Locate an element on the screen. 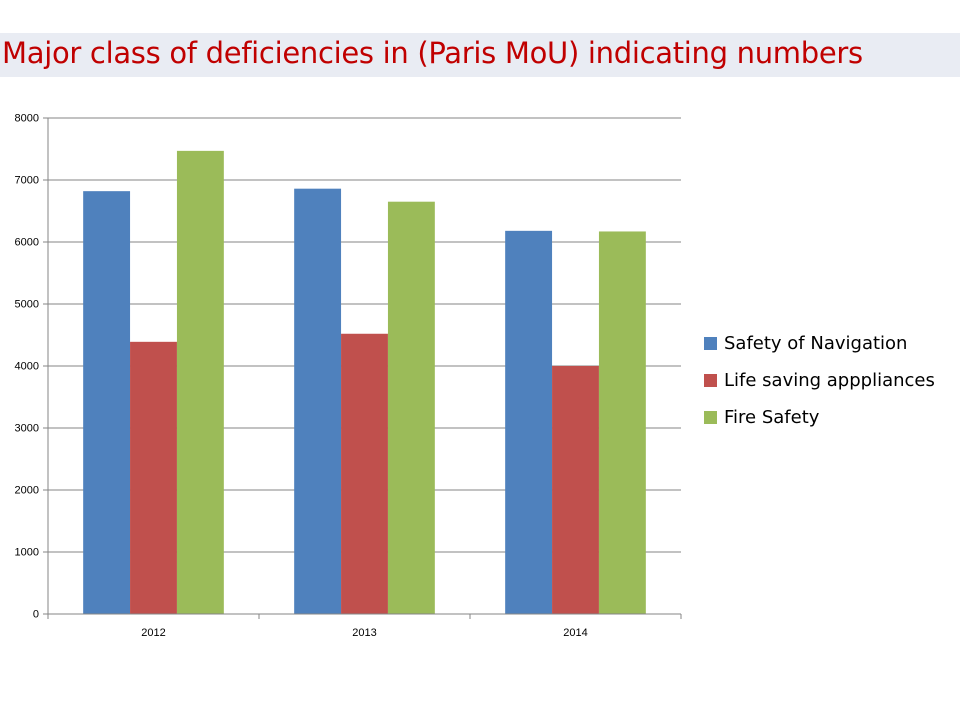 The width and height of the screenshot is (960, 720). legend-item-fire-safety: Fire Safety is located at coordinates (819, 417).